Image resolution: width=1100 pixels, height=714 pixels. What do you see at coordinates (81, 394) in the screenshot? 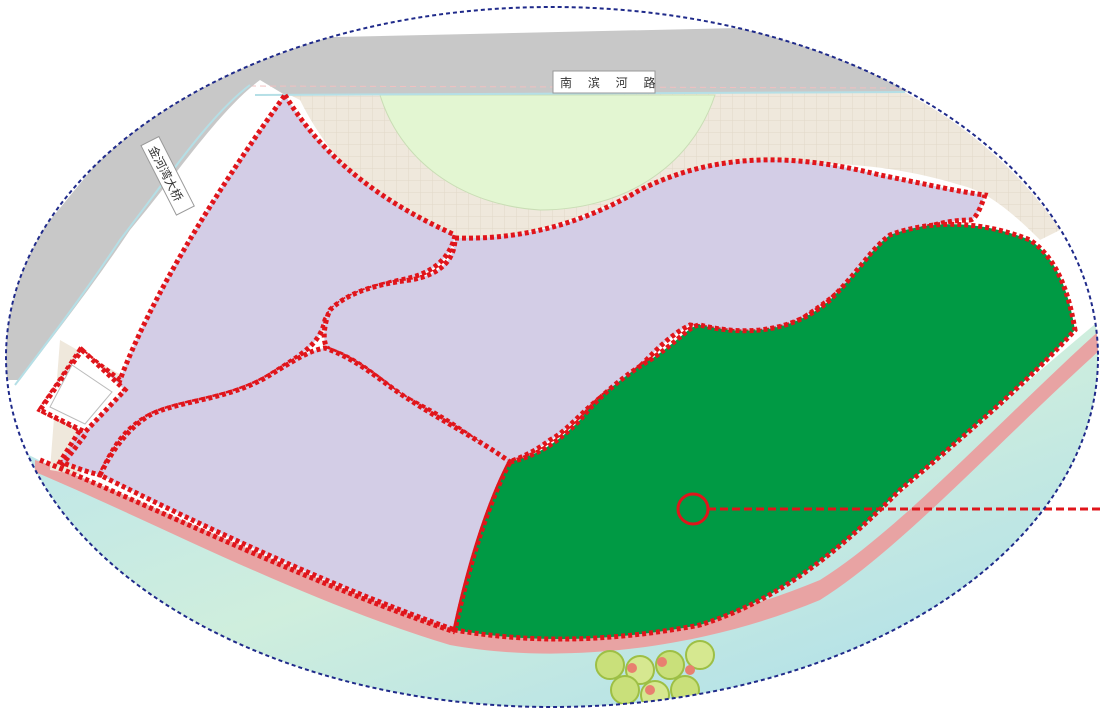
I see `pavilion-inner` at bounding box center [81, 394].